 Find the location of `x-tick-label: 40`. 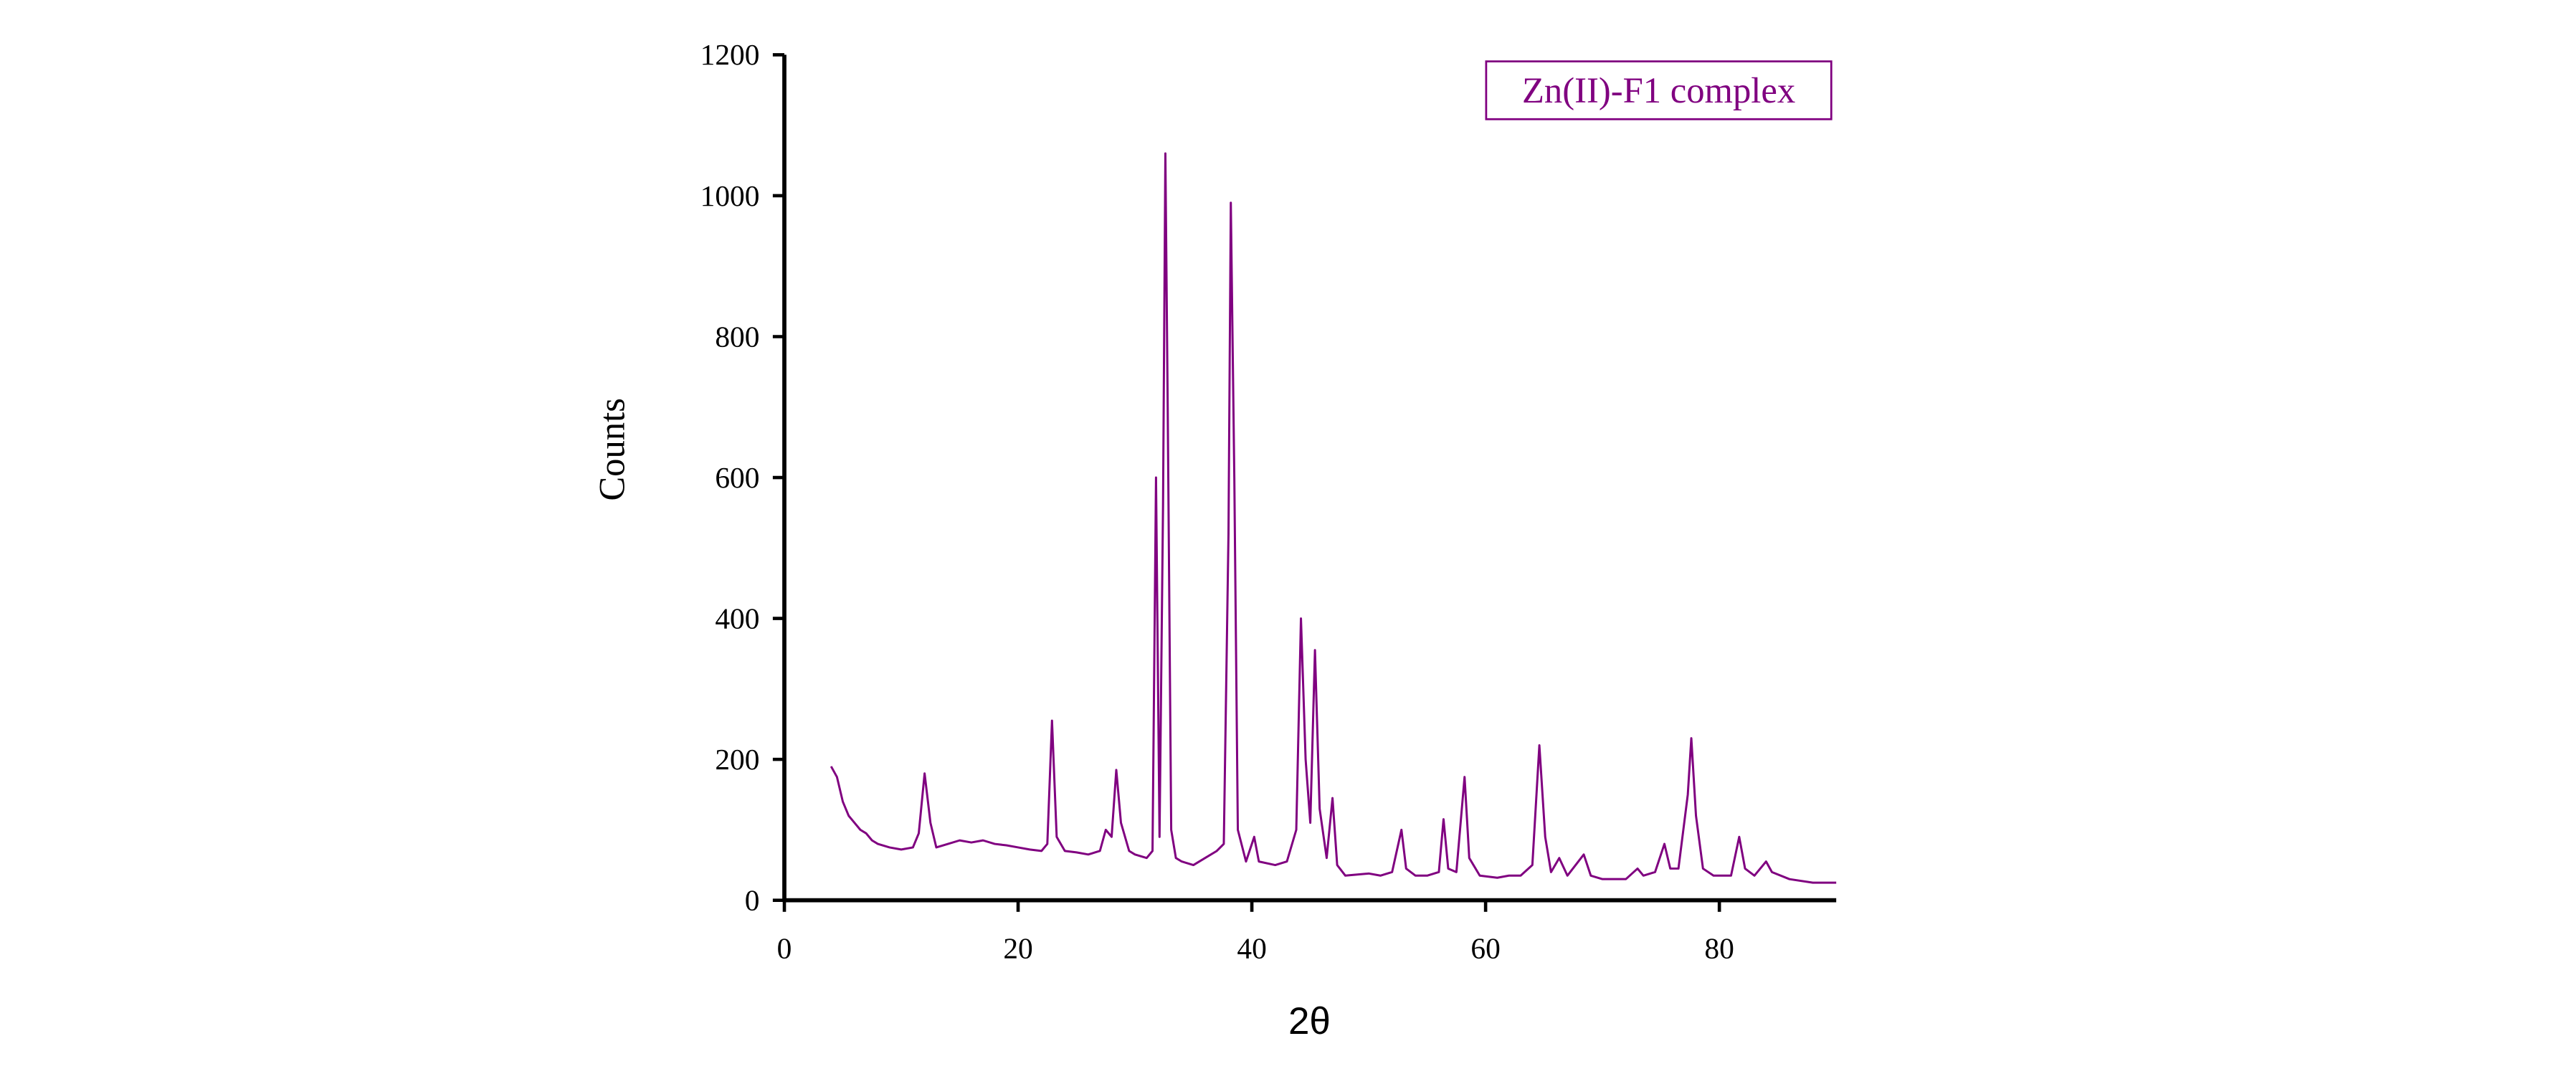

x-tick-label: 40 is located at coordinates (1251, 947).